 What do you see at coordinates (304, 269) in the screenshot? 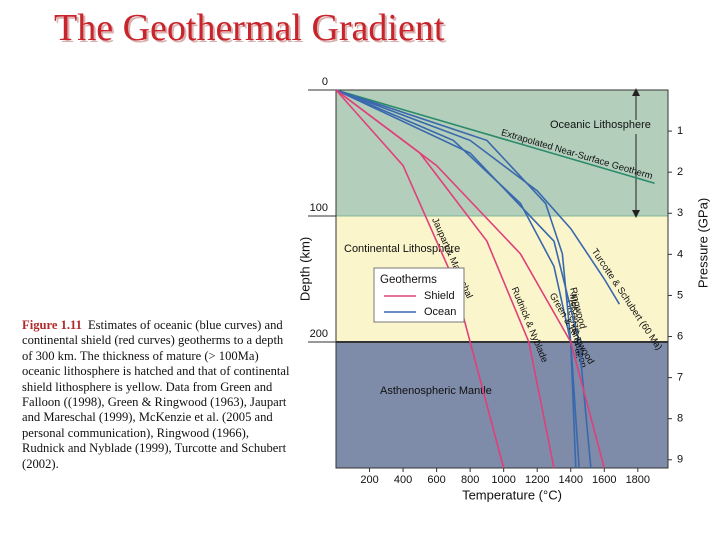
I see `y-axis-label: Depth (km)` at bounding box center [304, 269].